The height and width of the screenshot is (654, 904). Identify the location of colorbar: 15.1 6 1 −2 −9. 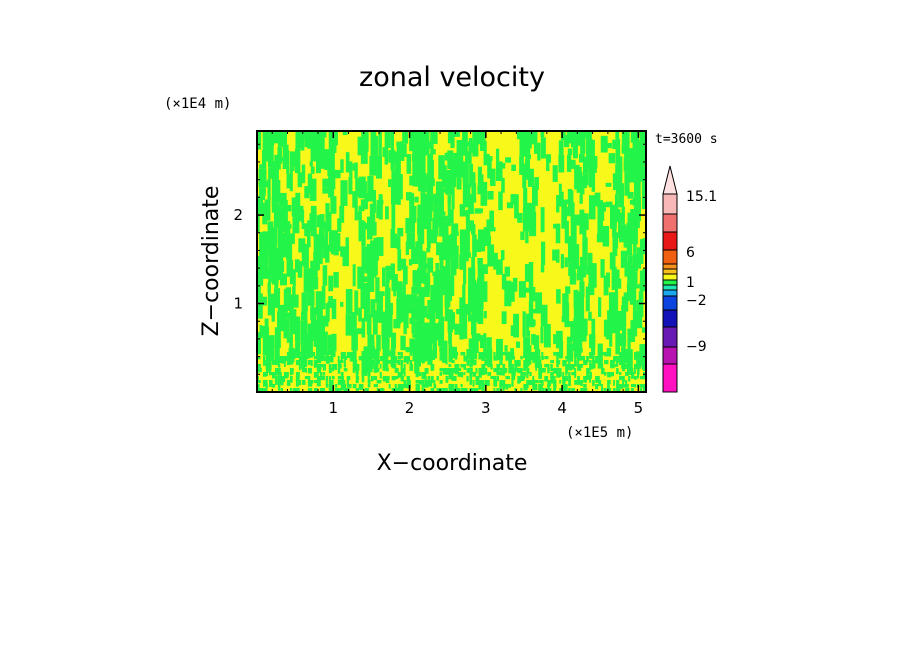
(689, 279).